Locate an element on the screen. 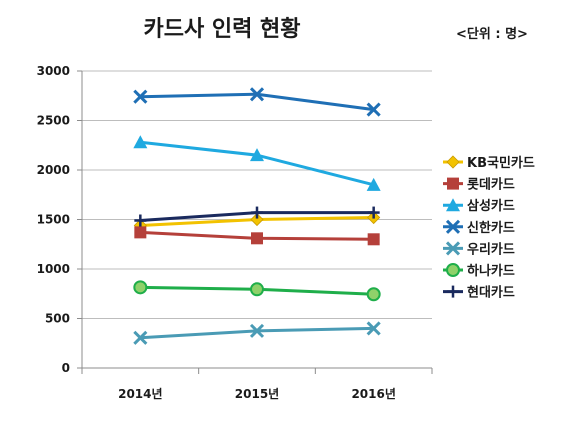 The image size is (580, 435). y-tick-label: 1000 is located at coordinates (53, 269).